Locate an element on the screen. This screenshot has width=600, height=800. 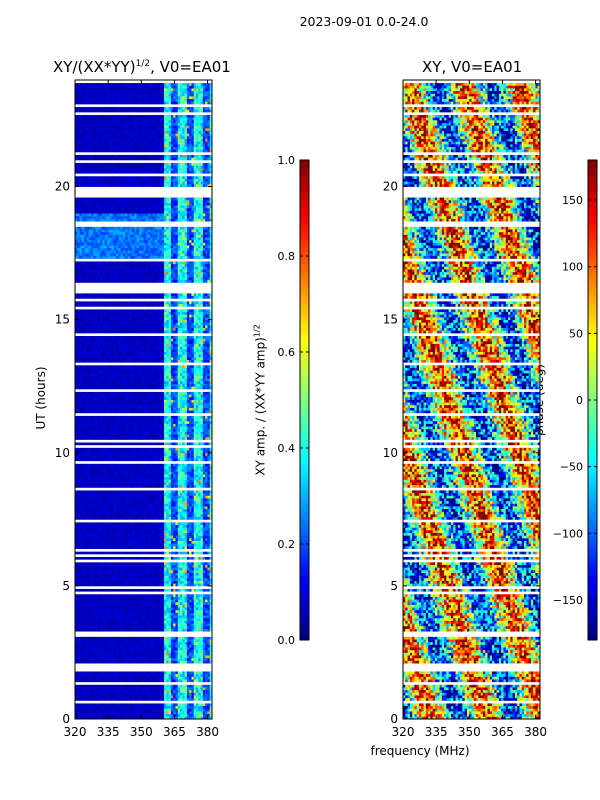
cb-phase-tick-label: −100 is located at coordinates (568, 533).